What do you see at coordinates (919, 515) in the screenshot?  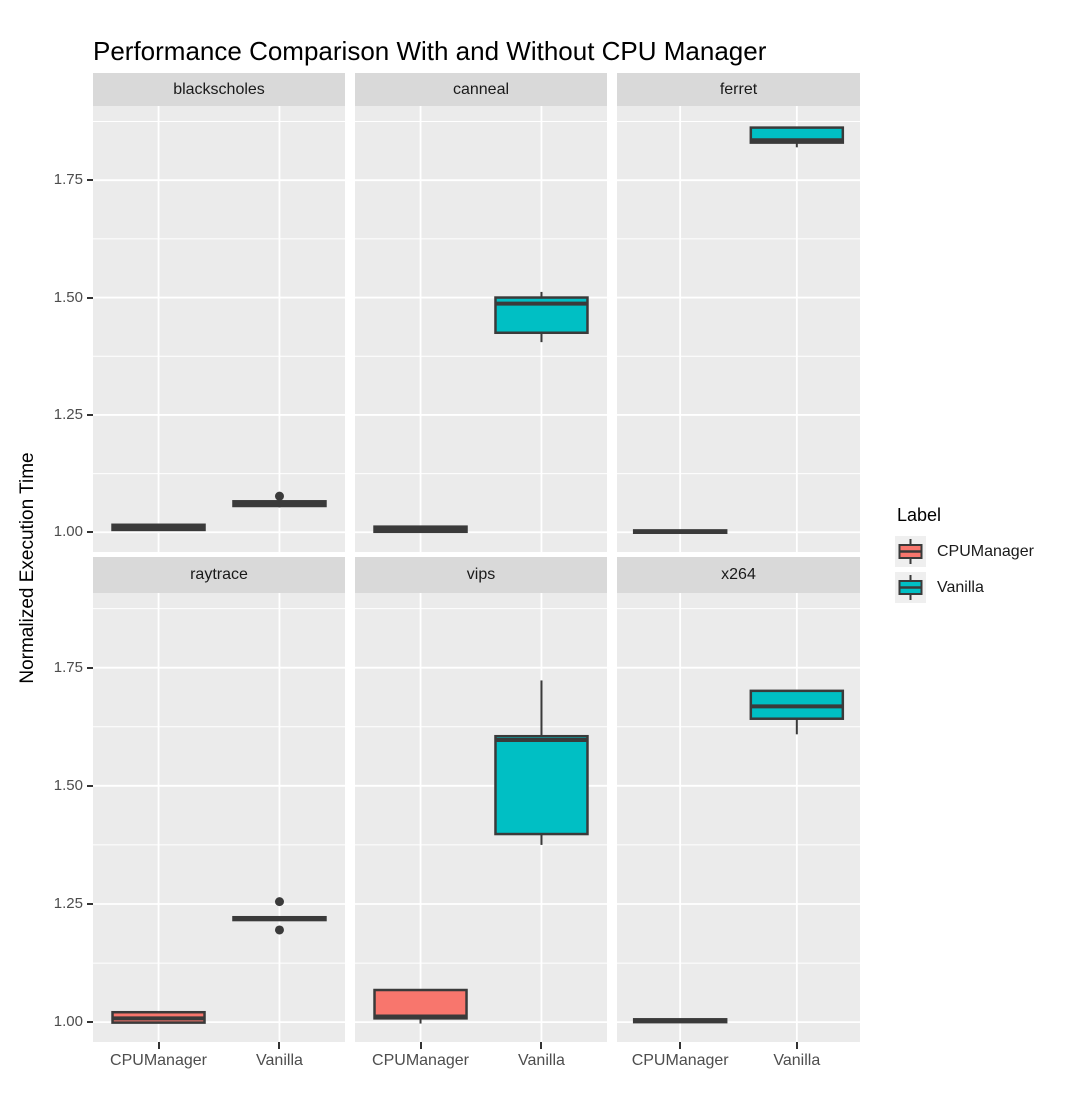 I see `legend-title: Label` at bounding box center [919, 515].